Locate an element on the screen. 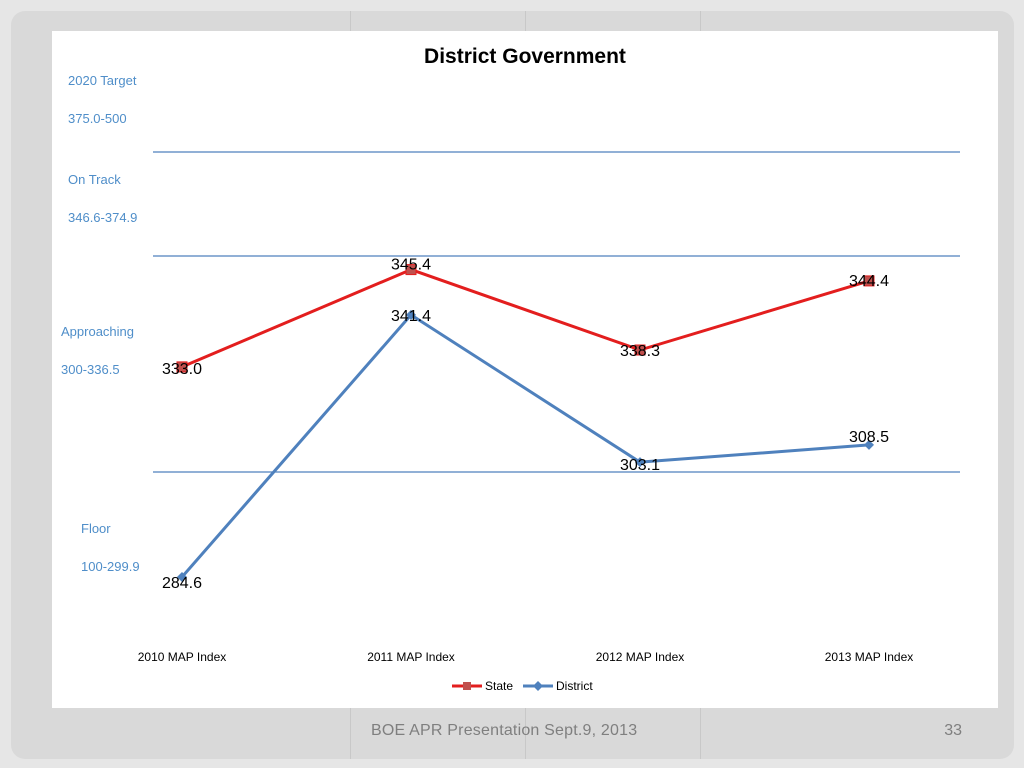  series-line-state is located at coordinates (525, 318).